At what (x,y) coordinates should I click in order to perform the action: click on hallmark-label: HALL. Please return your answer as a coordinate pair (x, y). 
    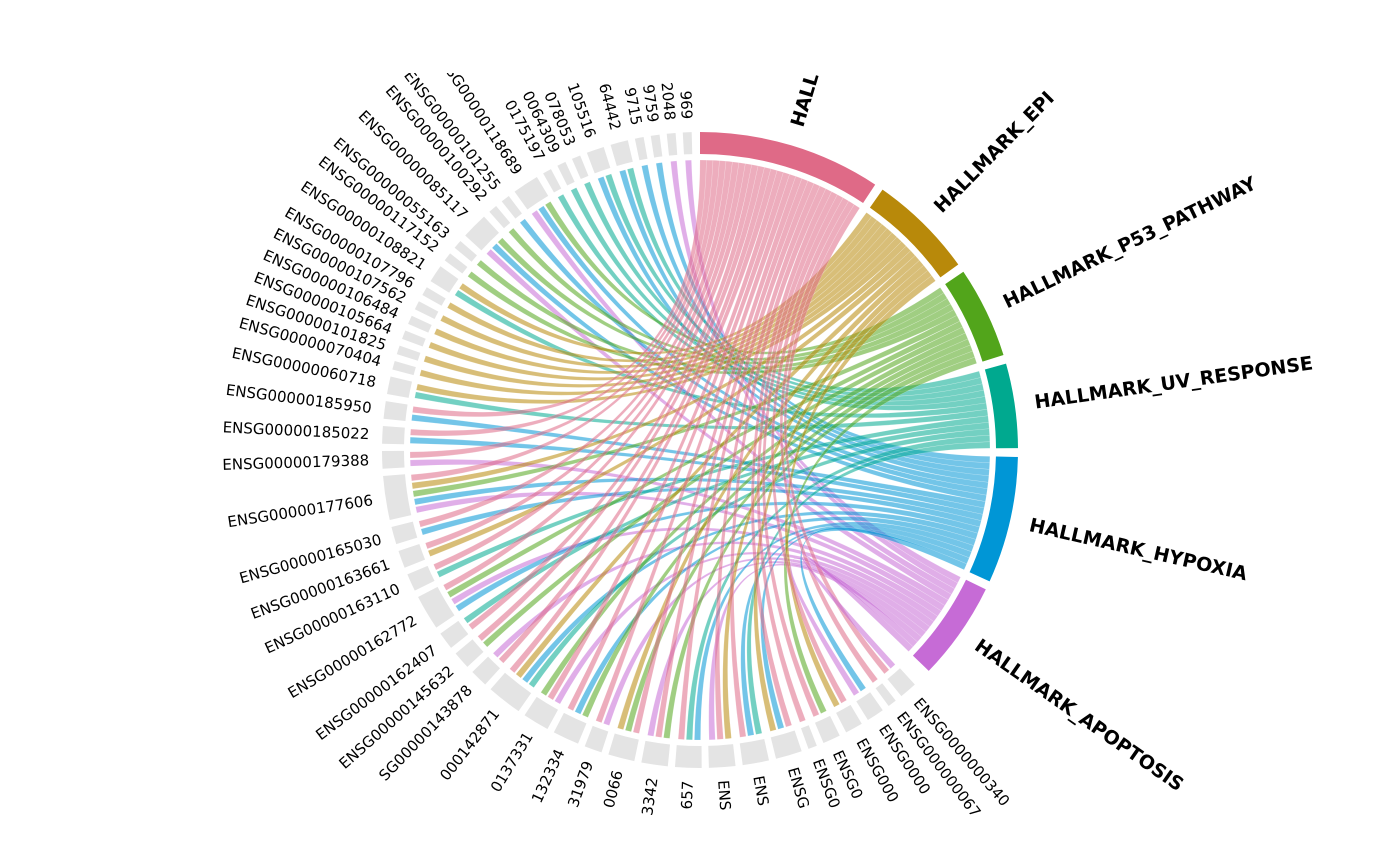
    Looking at the image, I should click on (805, 100).